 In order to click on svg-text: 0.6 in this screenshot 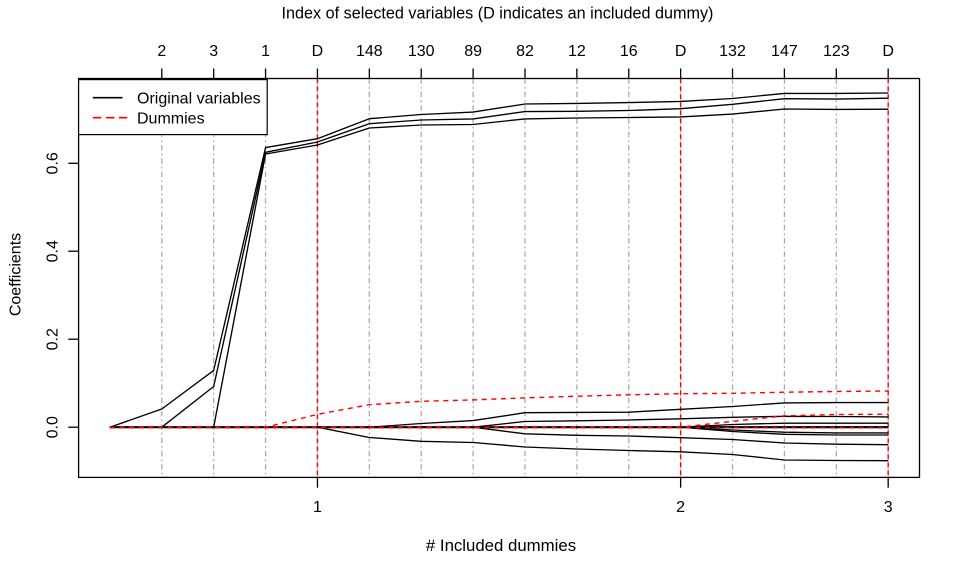, I will do `click(53, 163)`.